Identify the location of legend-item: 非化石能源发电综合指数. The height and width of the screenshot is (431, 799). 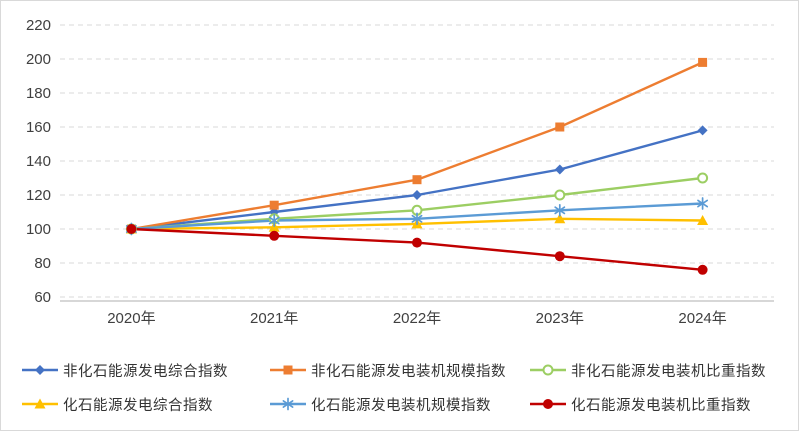
(145, 370).